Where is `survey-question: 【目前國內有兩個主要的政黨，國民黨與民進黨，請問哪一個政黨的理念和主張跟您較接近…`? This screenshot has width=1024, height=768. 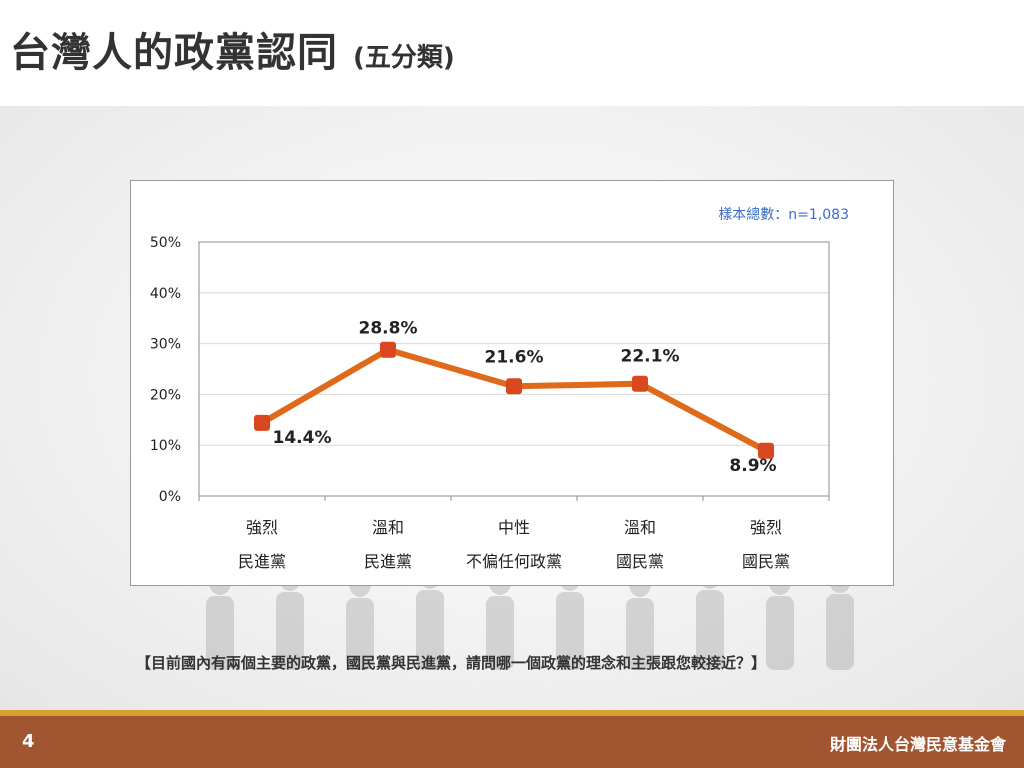
survey-question: 【目前國內有兩個主要的政黨，國民黨與民進黨，請問哪一個政黨的理念和主張跟您較接近… is located at coordinates (451, 663).